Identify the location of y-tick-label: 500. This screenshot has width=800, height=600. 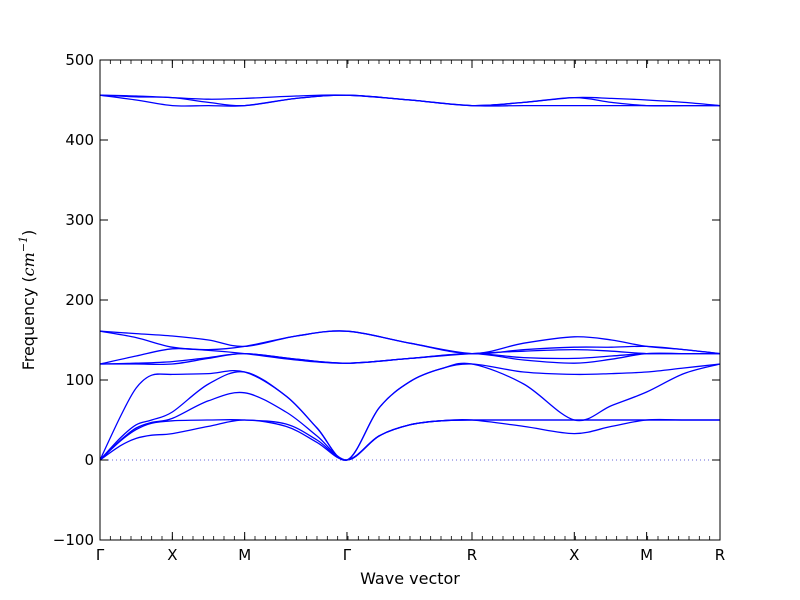
(79, 60).